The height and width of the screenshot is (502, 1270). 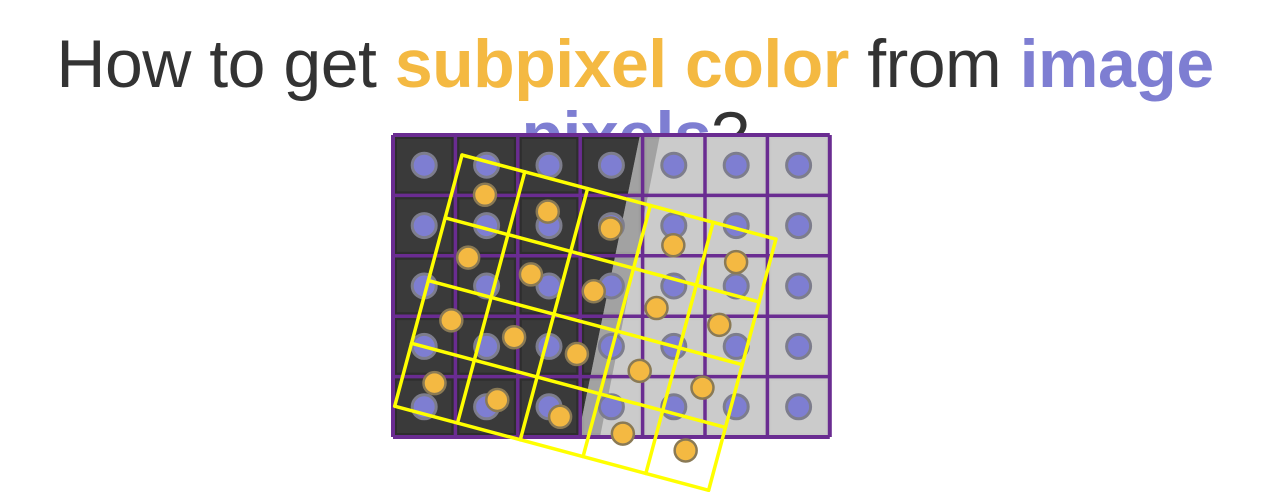 What do you see at coordinates (934, 64) in the screenshot?
I see `title-part-from: from` at bounding box center [934, 64].